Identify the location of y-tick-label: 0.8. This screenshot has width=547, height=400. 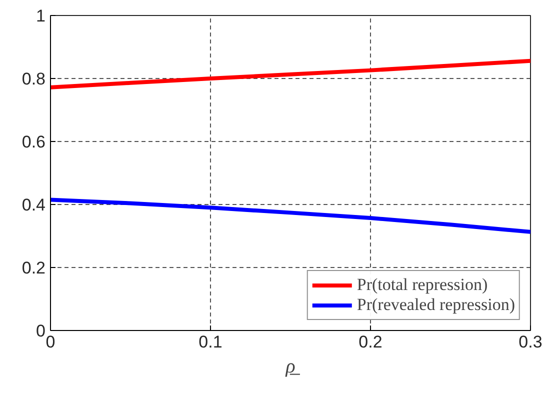
(34, 79).